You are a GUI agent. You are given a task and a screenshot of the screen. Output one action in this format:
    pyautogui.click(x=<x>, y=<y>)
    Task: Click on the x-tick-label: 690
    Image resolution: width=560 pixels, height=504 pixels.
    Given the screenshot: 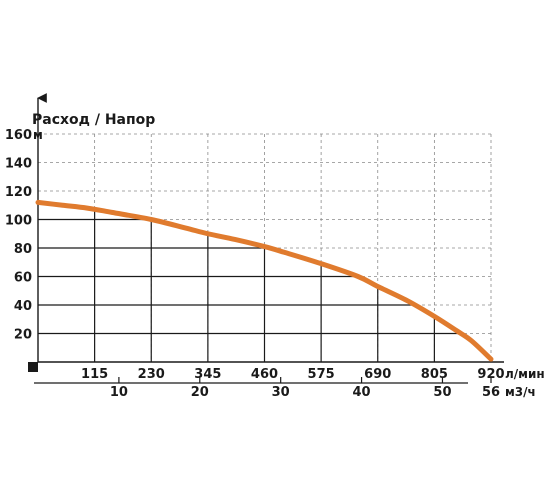 What is the action you would take?
    pyautogui.click(x=377, y=374)
    